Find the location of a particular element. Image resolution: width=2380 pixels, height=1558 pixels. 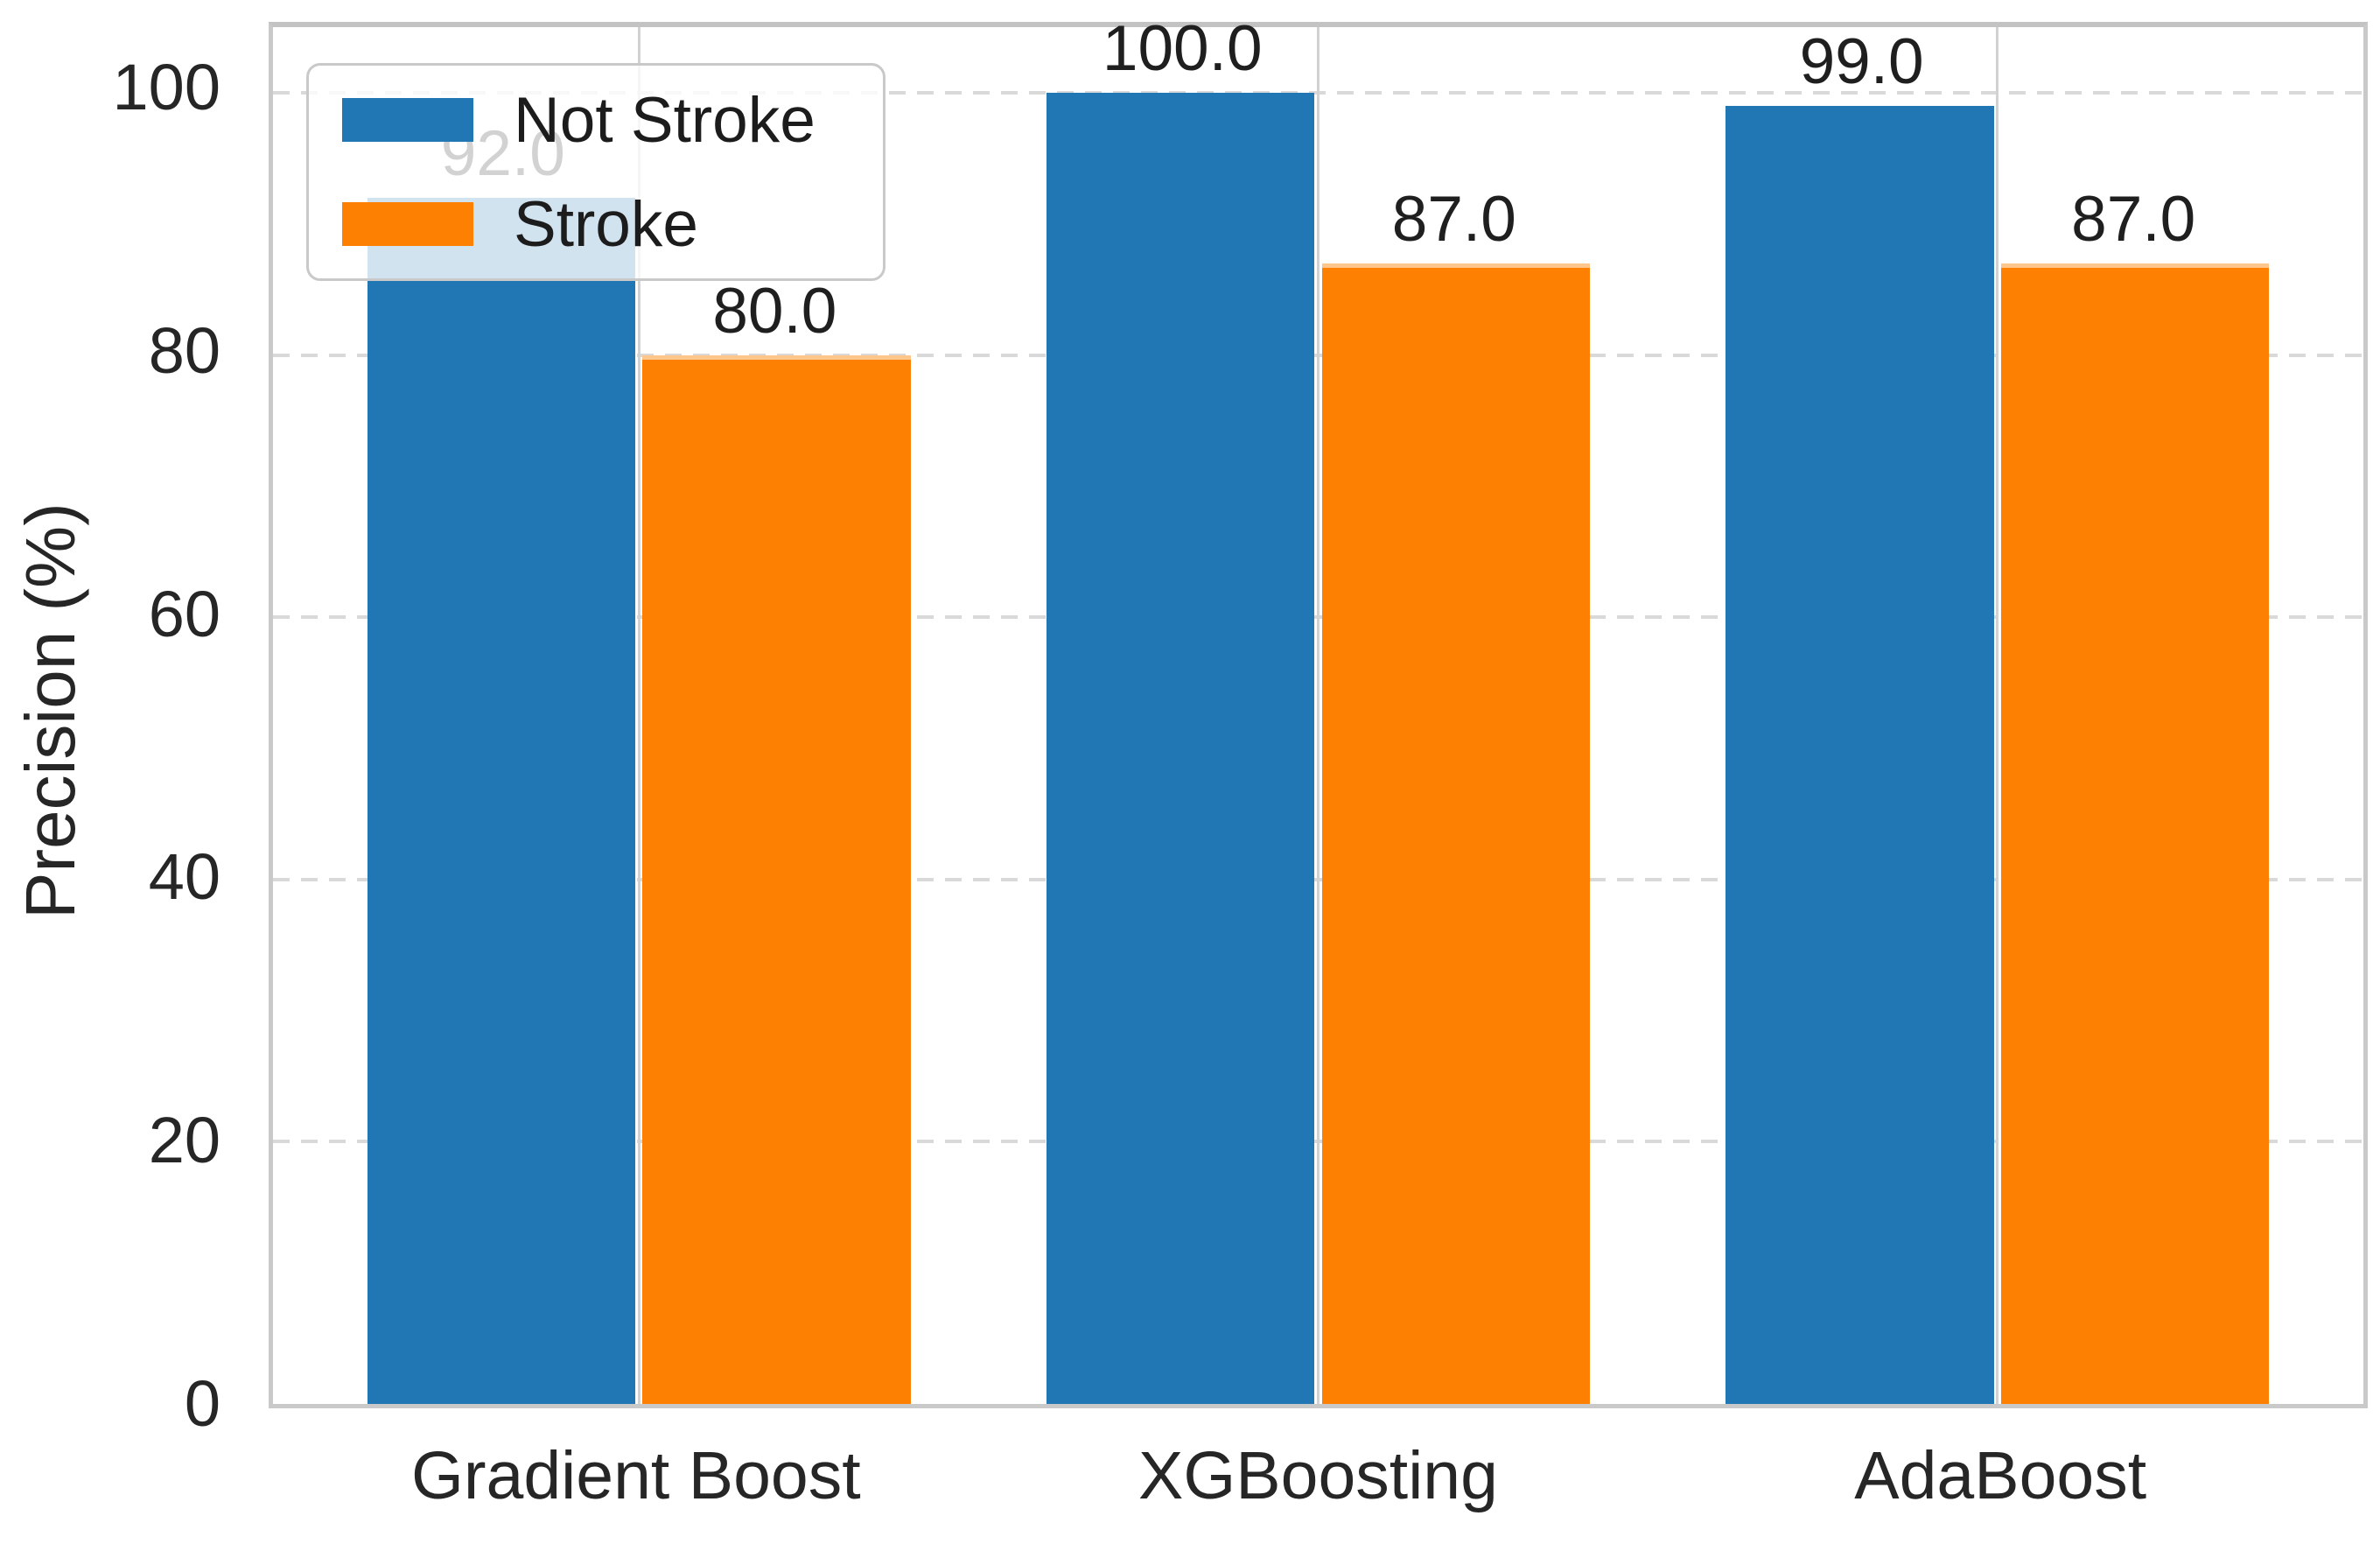

bar-stroke-gradient-boost is located at coordinates (776, 879).